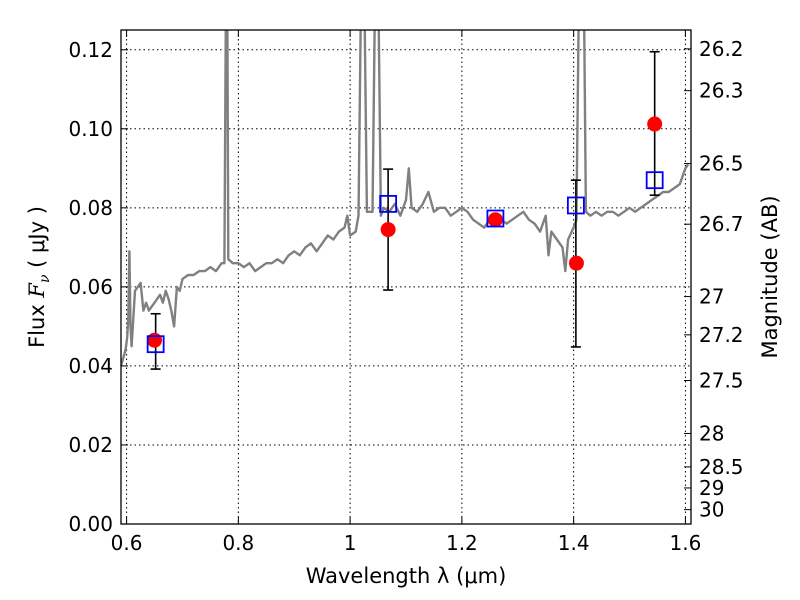  Describe the element at coordinates (721, 164) in the screenshot. I see `magnitude-tick-label: 26.5` at that location.